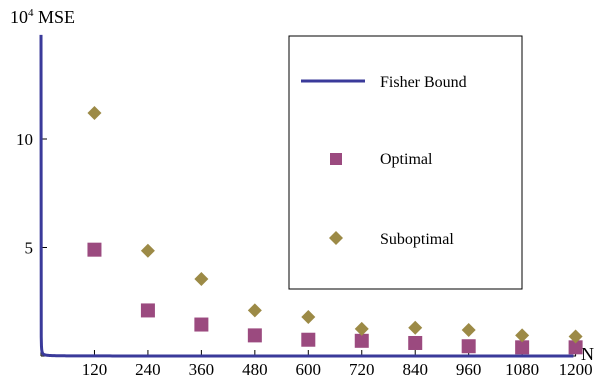  I want to click on x-tick-label: 960, so click(469, 369).